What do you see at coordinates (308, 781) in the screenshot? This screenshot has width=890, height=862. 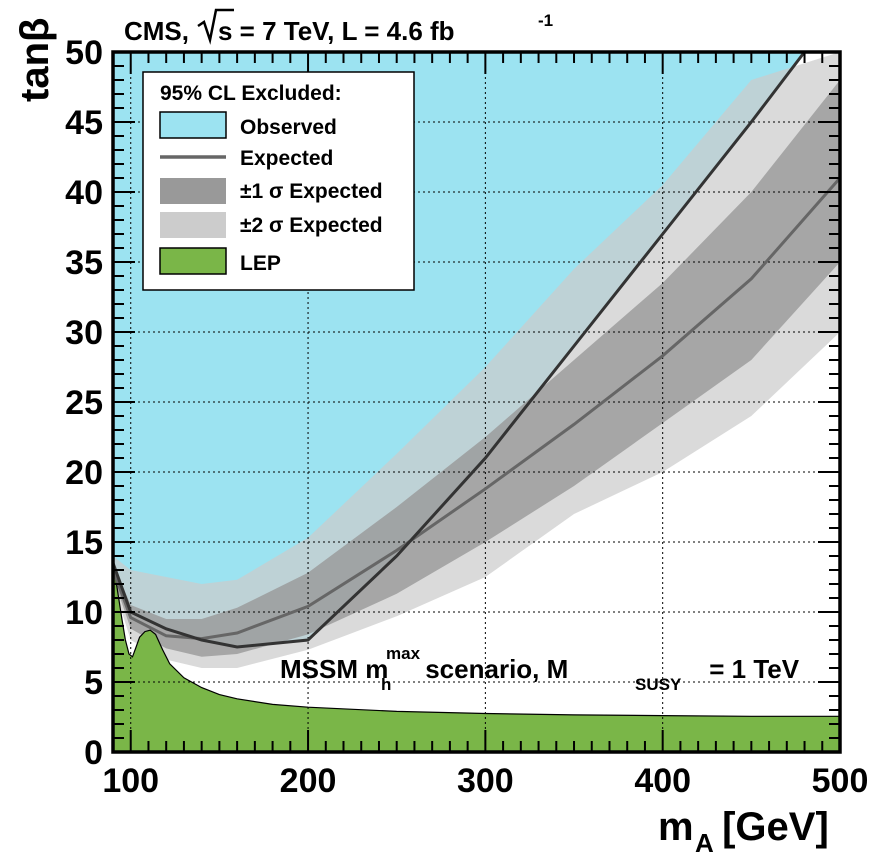 I see `x-tick-label: 200` at bounding box center [308, 781].